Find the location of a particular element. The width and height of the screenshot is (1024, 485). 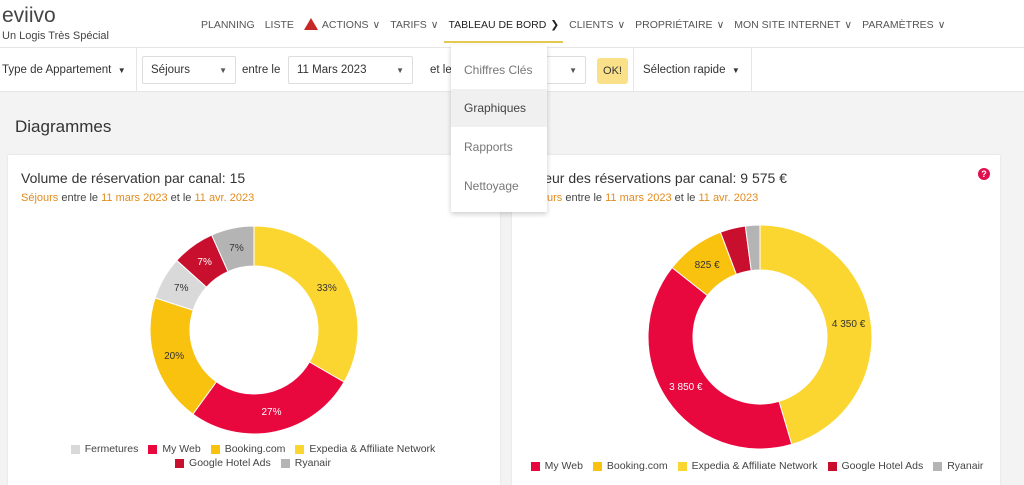

room-type-select: Type de Appartement ▼ is located at coordinates (64, 70).